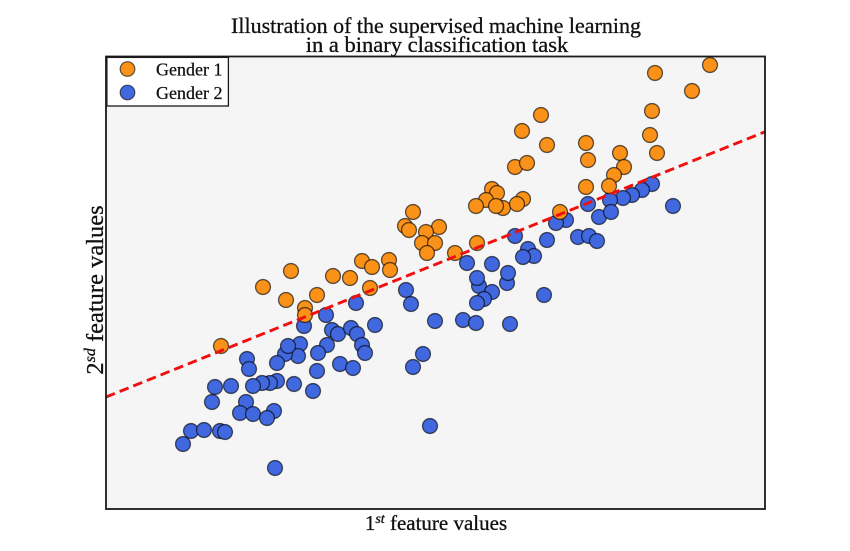 Image resolution: width=850 pixels, height=551 pixels. Describe the element at coordinates (437, 44) in the screenshot. I see `svg-text:in a binary classification tas: in a binary classification task` at that location.